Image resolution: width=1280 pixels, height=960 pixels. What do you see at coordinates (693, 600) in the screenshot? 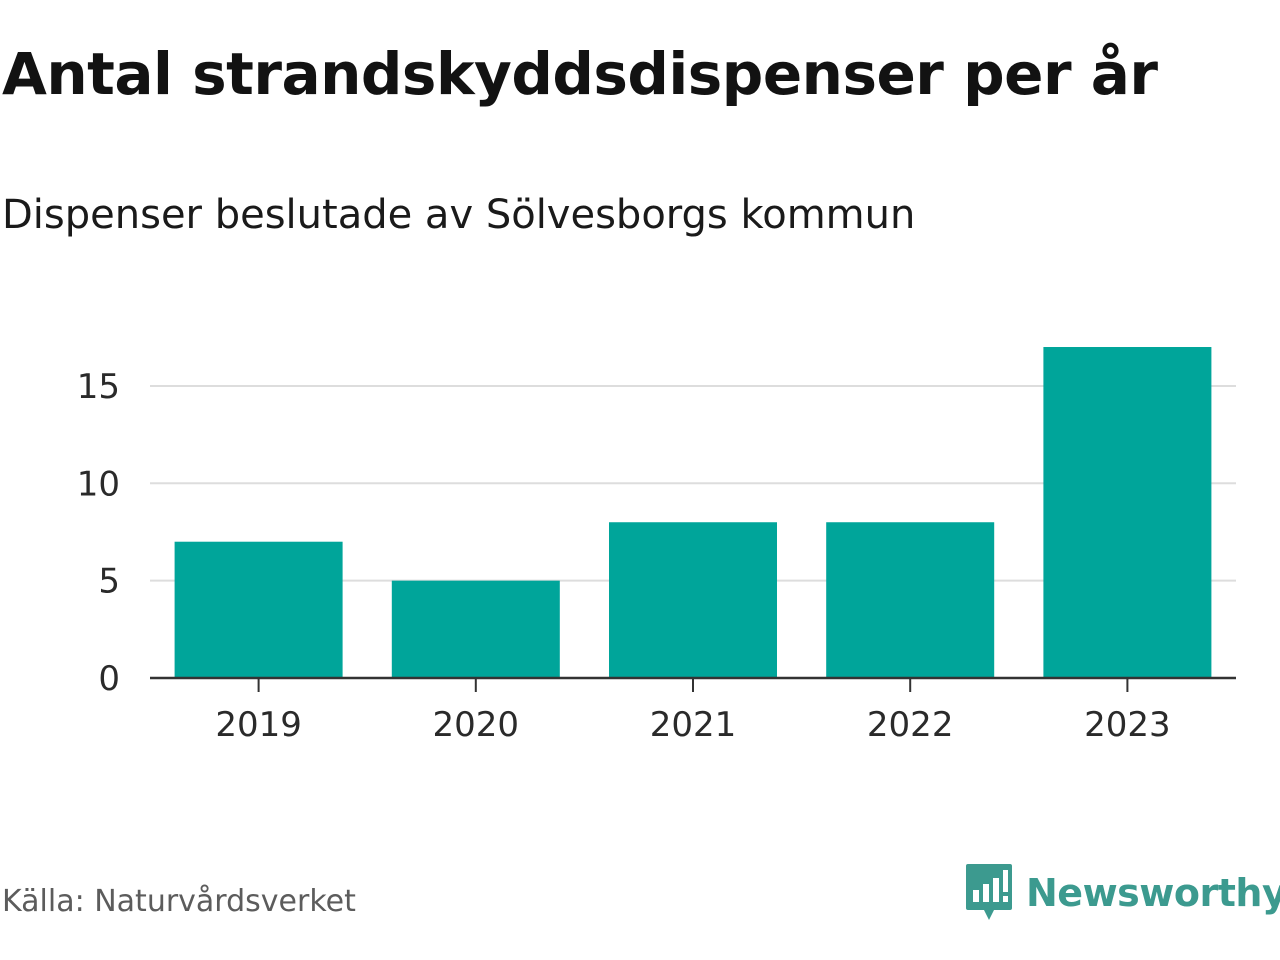
I see `bar-2021` at bounding box center [693, 600].